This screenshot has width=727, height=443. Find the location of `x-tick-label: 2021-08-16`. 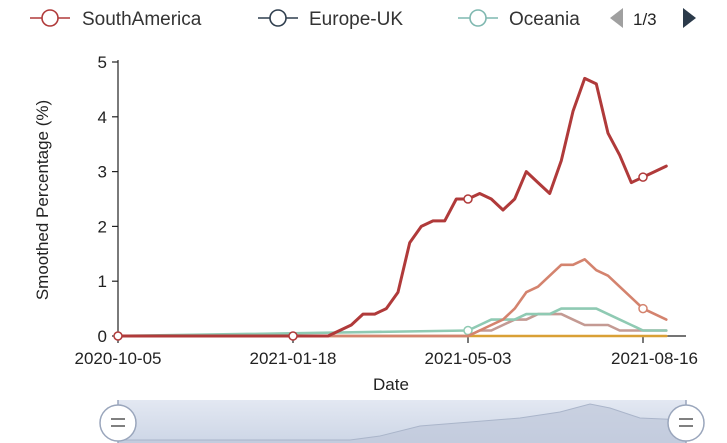

x-tick-label: 2021-08-16 is located at coordinates (654, 358).